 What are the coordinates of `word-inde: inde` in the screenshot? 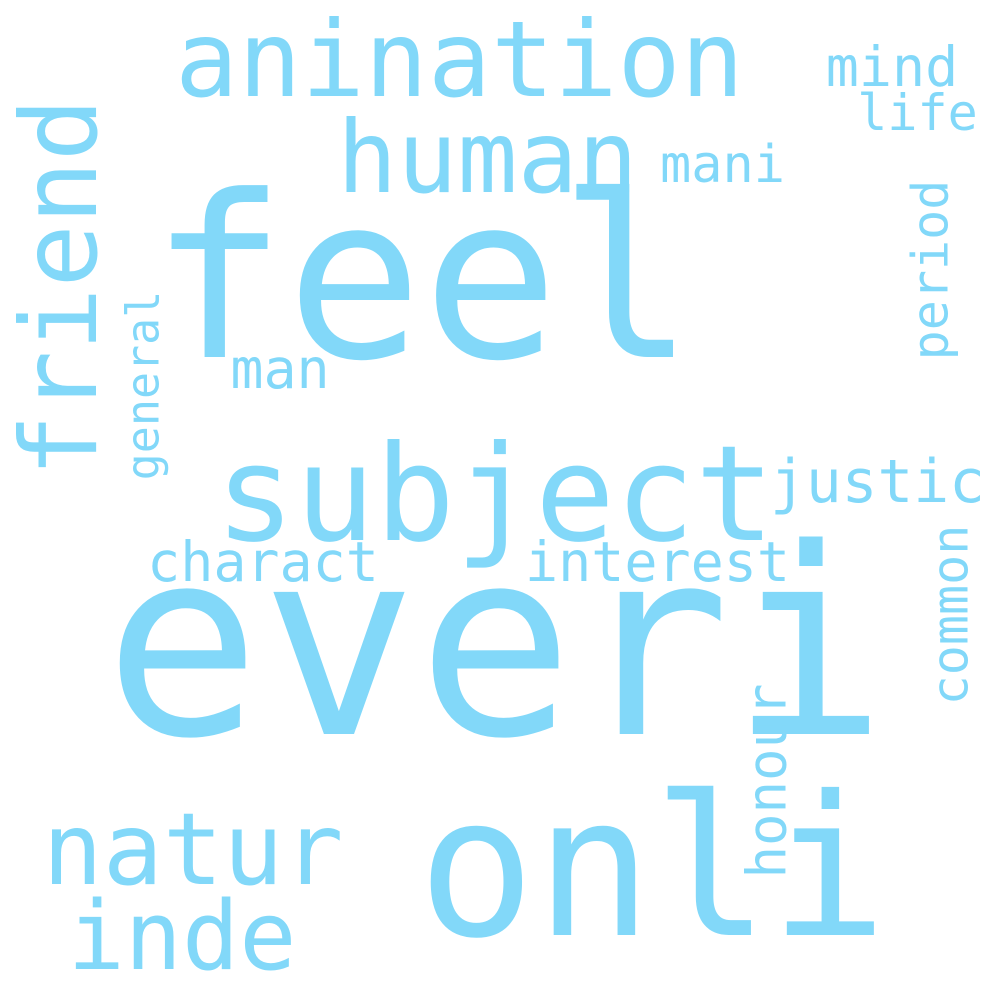 It's located at (182, 937).